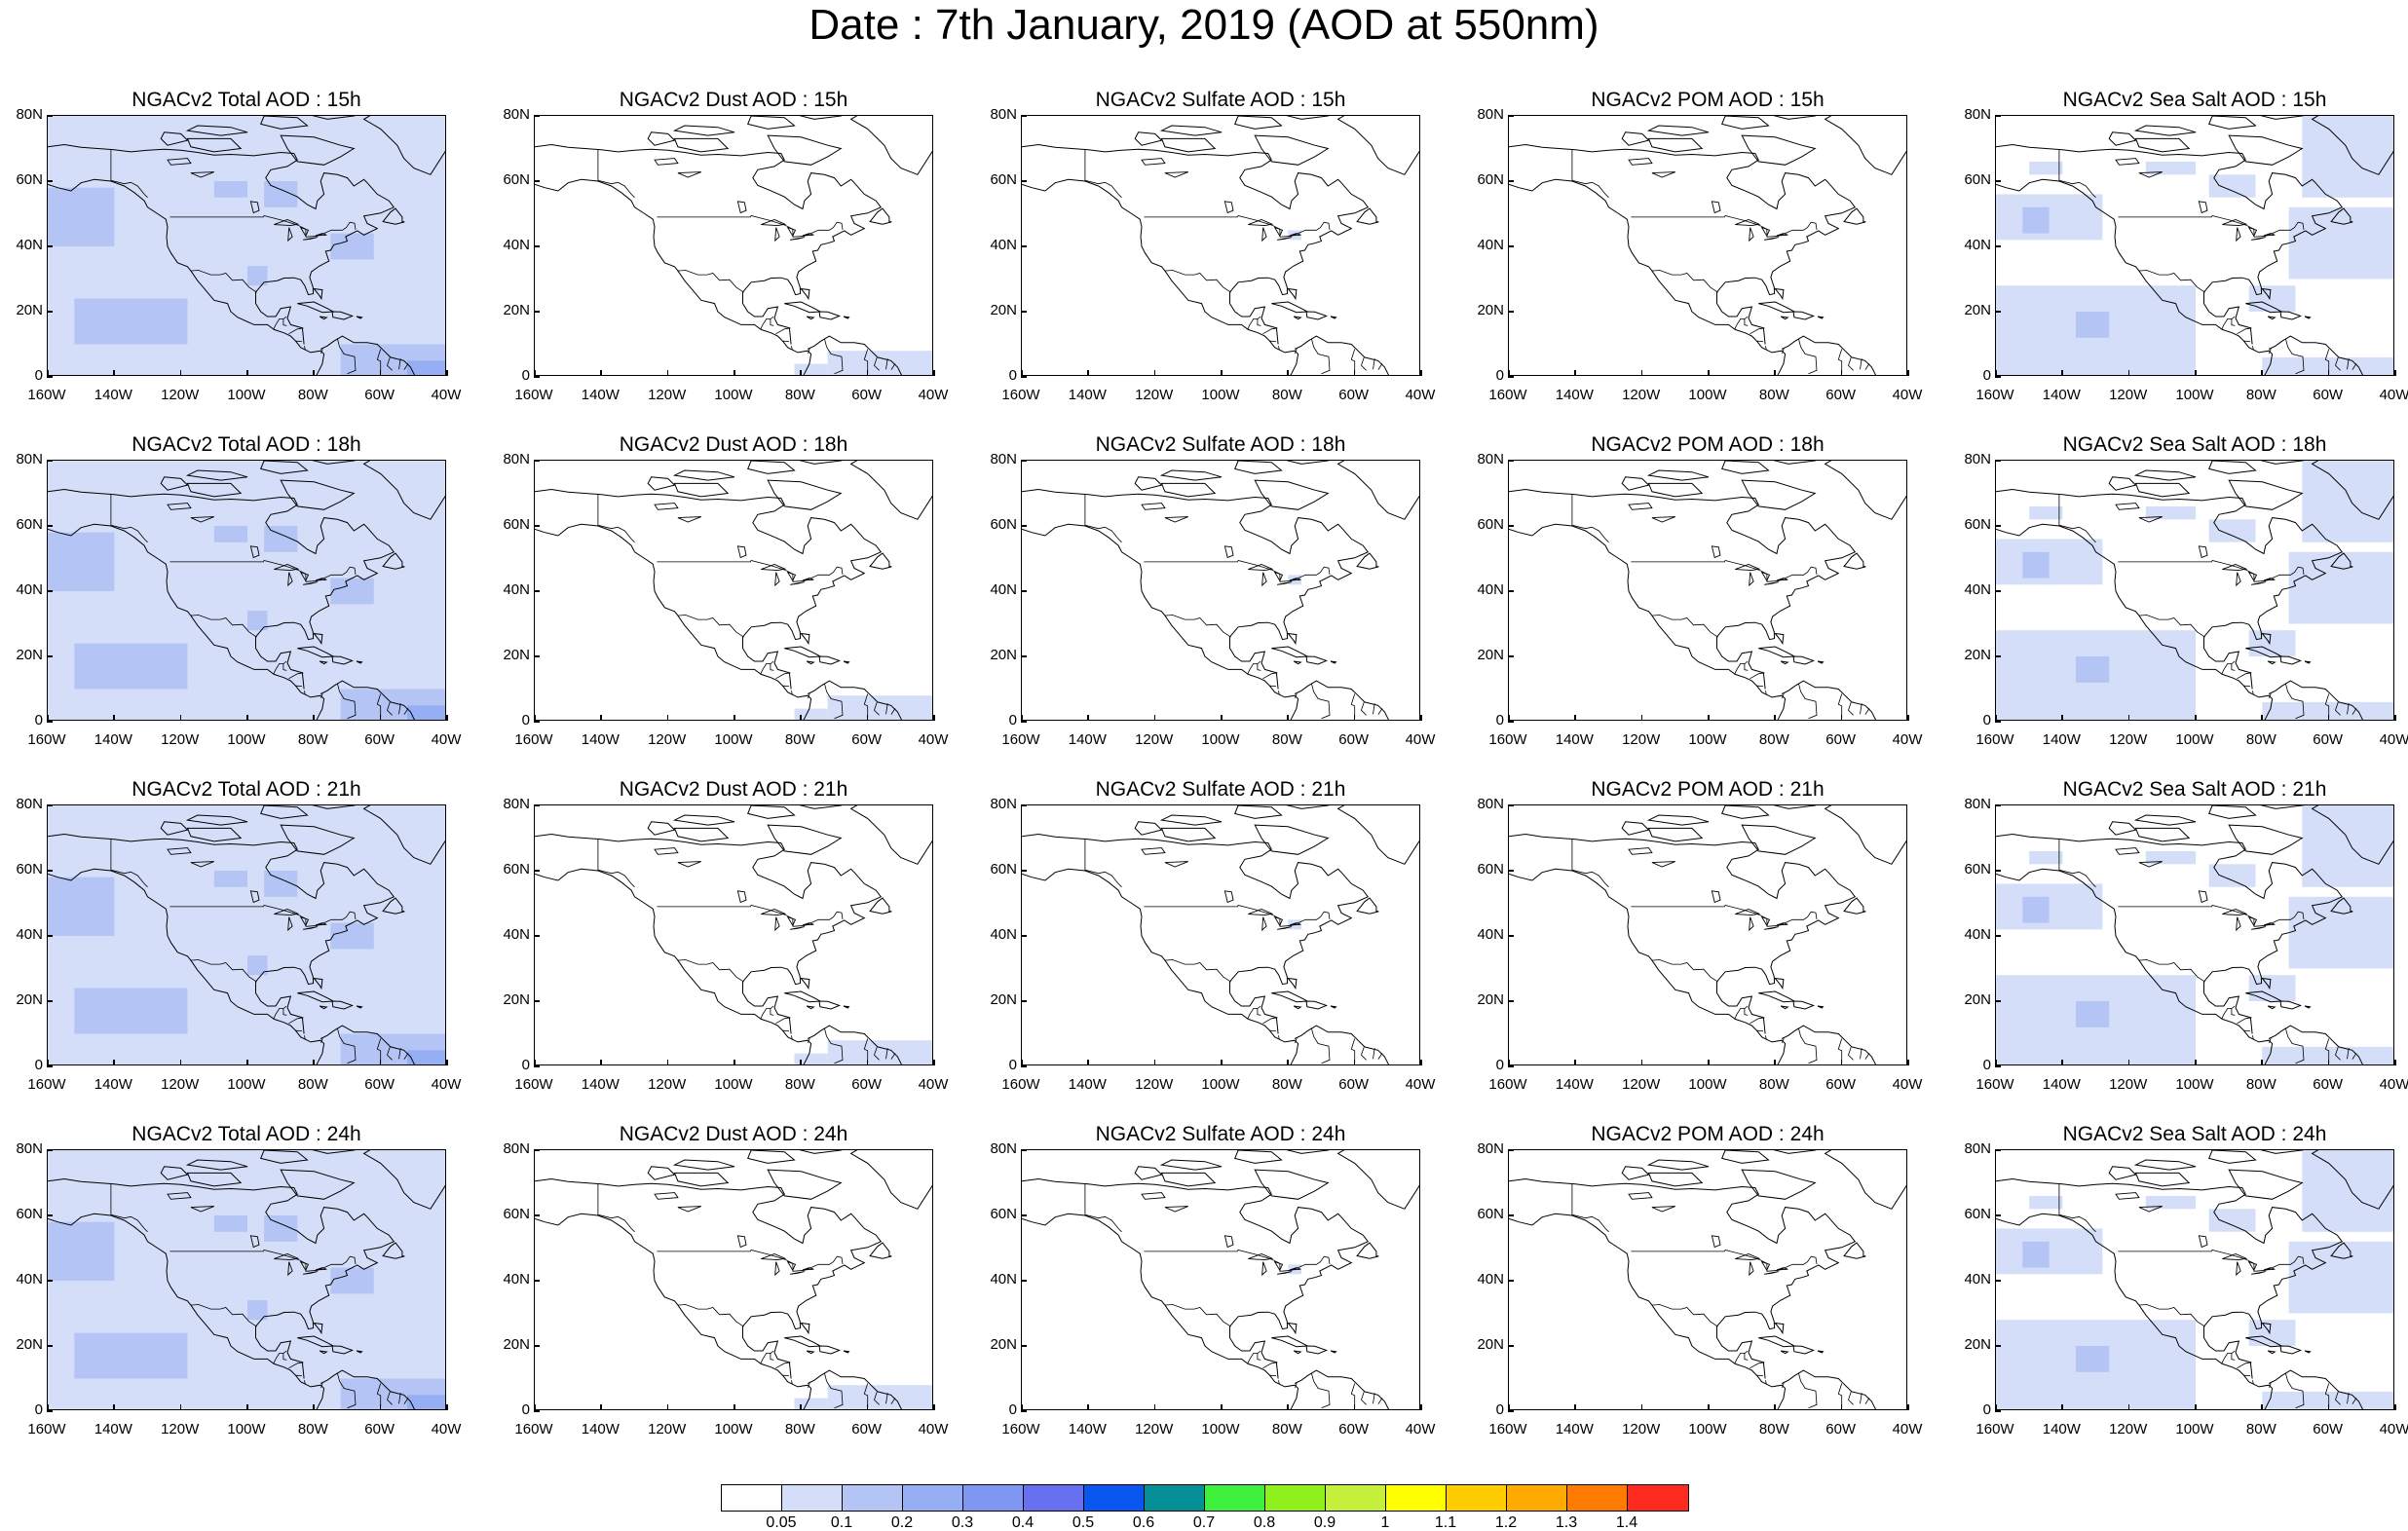 The image size is (2408, 1531). I want to click on panel-title: NGACv2 Dust AOD : 15h, so click(733, 100).